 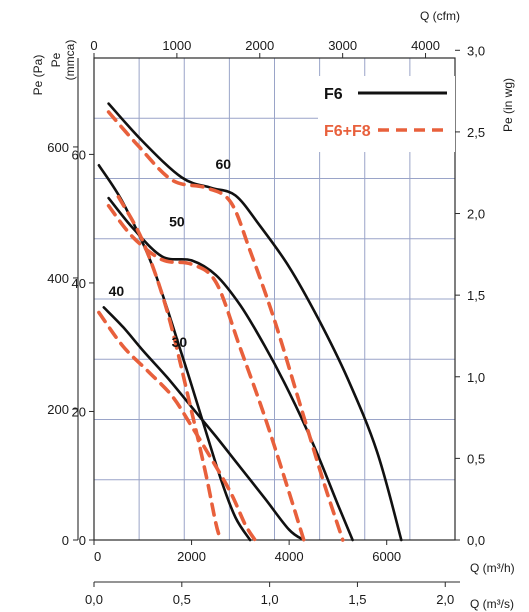 What do you see at coordinates (508, 105) in the screenshot?
I see `y-axis-label-inwg: Pe (in wg)` at bounding box center [508, 105].